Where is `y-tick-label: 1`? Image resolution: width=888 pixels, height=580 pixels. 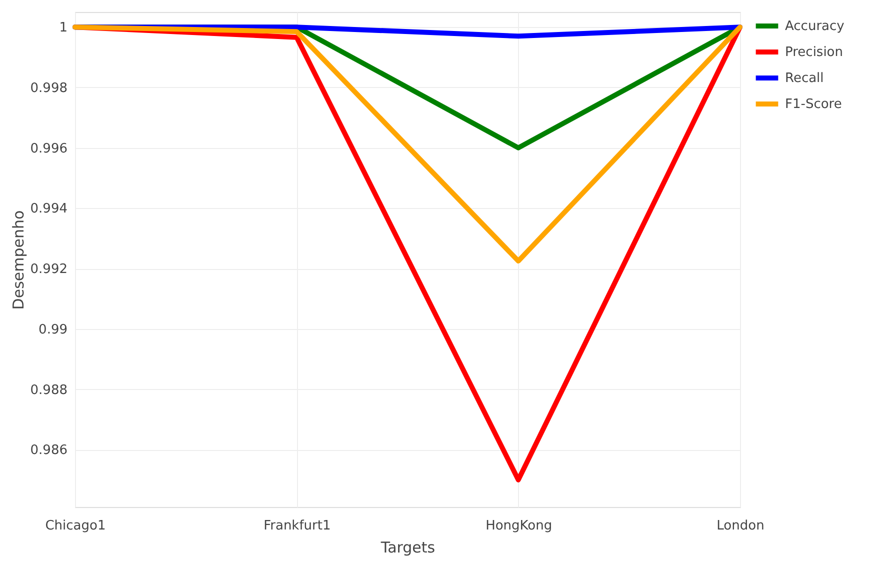 y-tick-label: 1 is located at coordinates (63, 28).